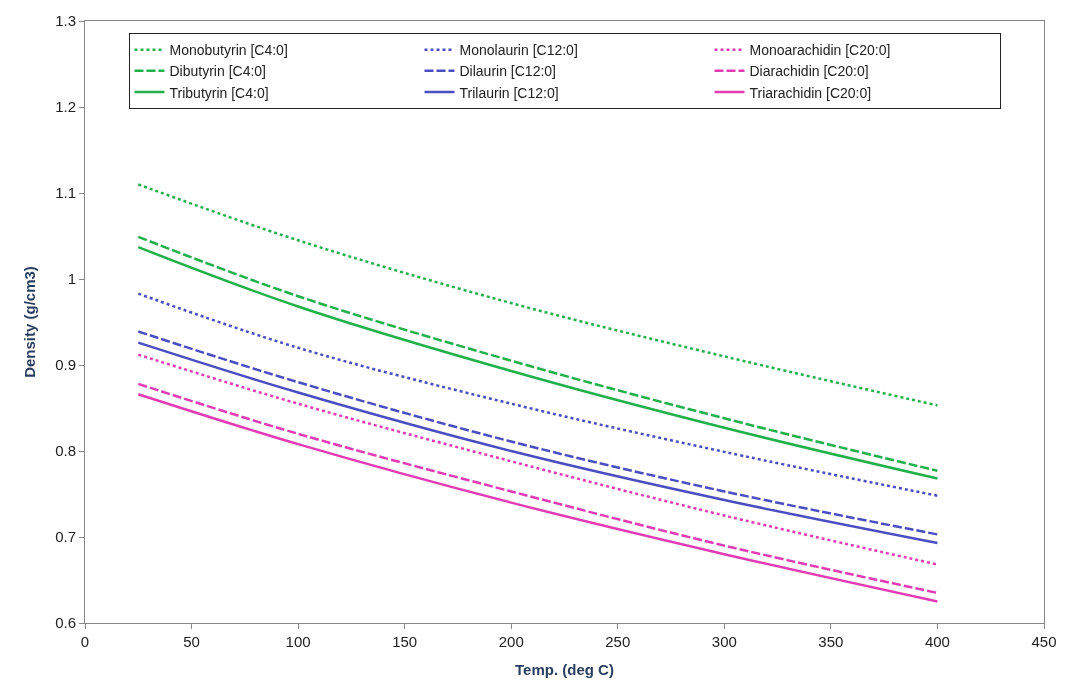 Image resolution: width=1084 pixels, height=693 pixels. Describe the element at coordinates (831, 641) in the screenshot. I see `x-tick-label: 350` at that location.